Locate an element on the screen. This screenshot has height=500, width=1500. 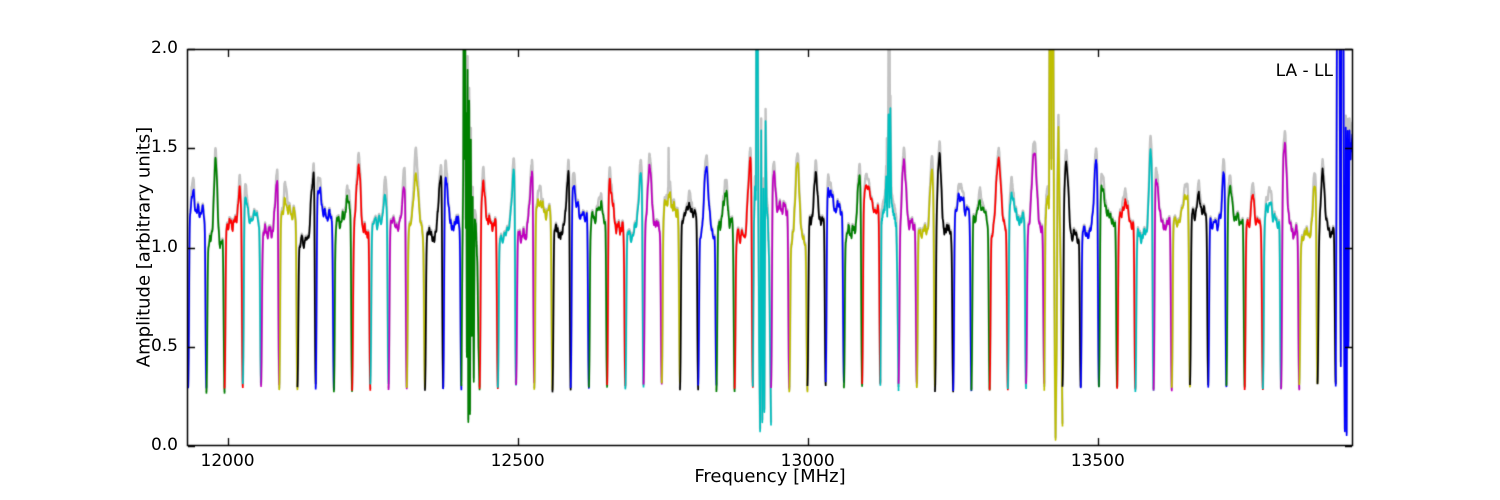
annotation-label: LA - LL is located at coordinates (1304, 71).